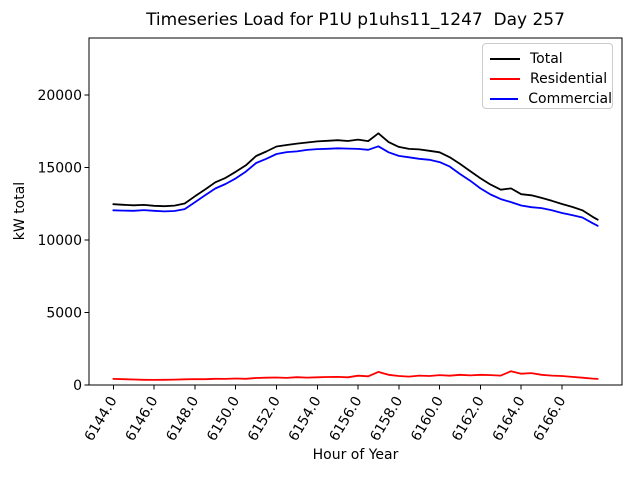 The height and width of the screenshot is (480, 640). I want to click on legend-label: Commercial, so click(570, 99).